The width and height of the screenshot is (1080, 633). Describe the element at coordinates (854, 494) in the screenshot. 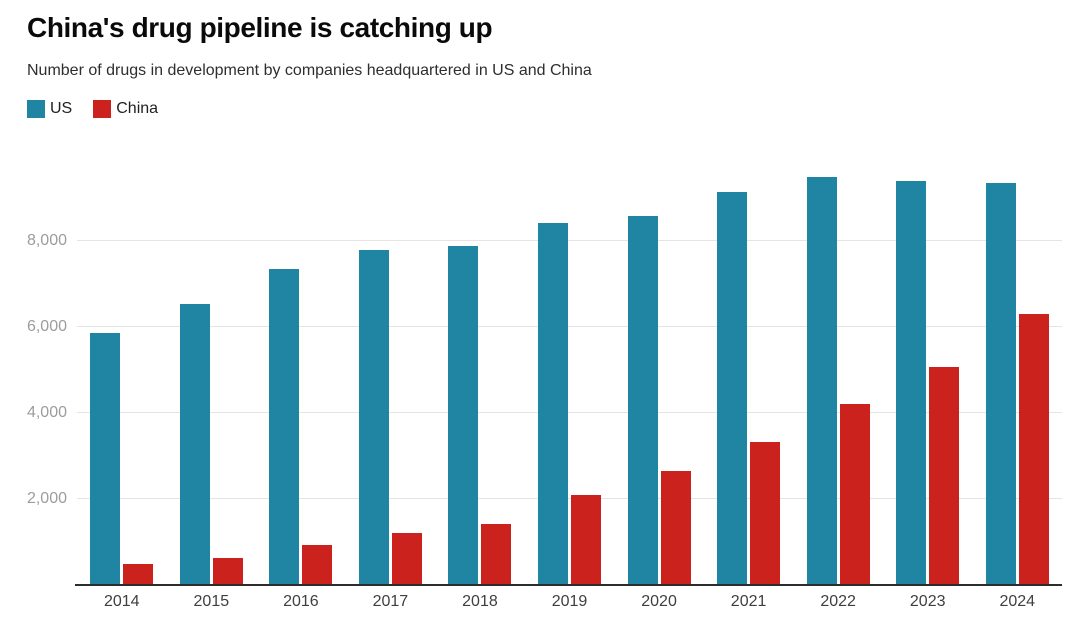

I see `bar-china-2022` at that location.